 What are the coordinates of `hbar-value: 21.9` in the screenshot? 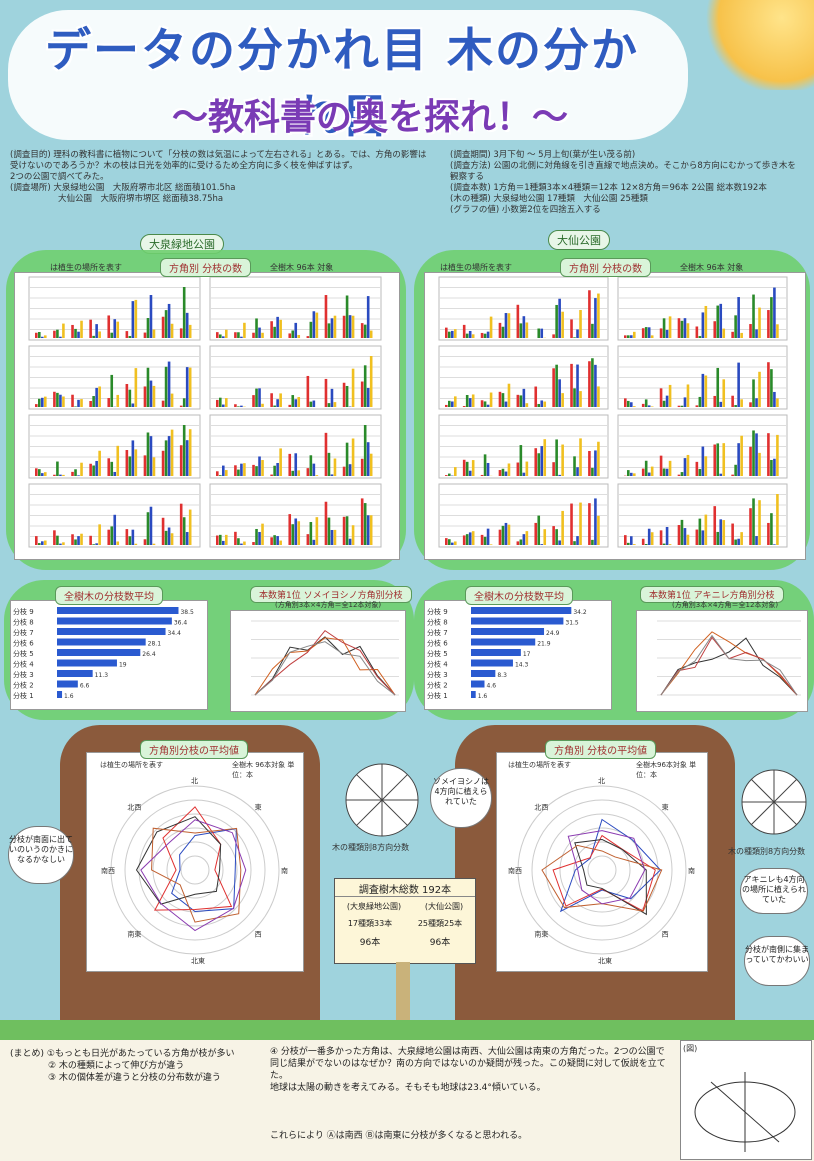 It's located at (544, 644).